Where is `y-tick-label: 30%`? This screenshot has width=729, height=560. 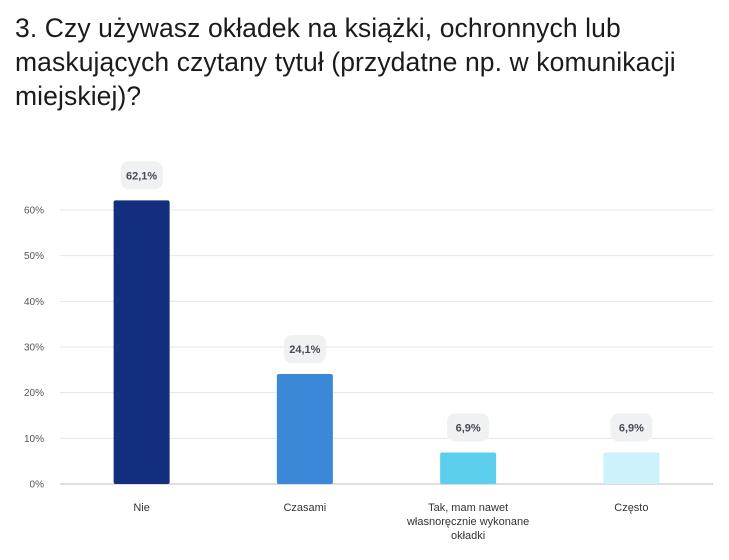
y-tick-label: 30% is located at coordinates (34, 348).